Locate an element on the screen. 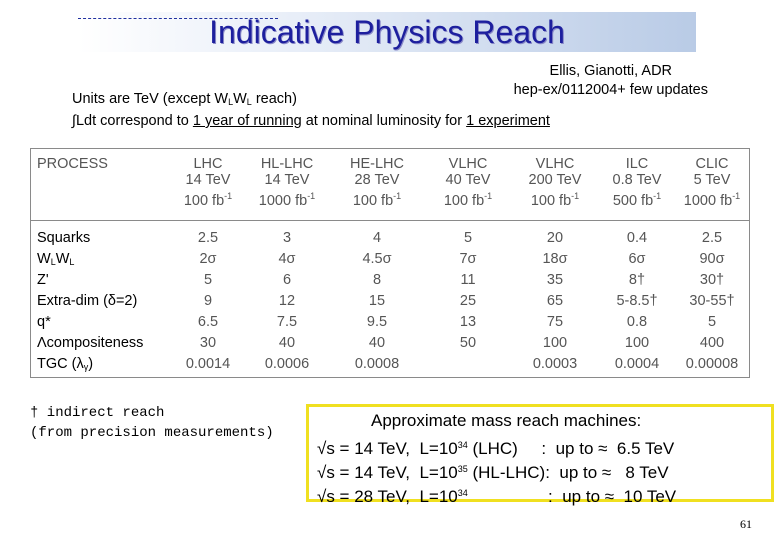  machine-energy: 40 TeV is located at coordinates (468, 180).